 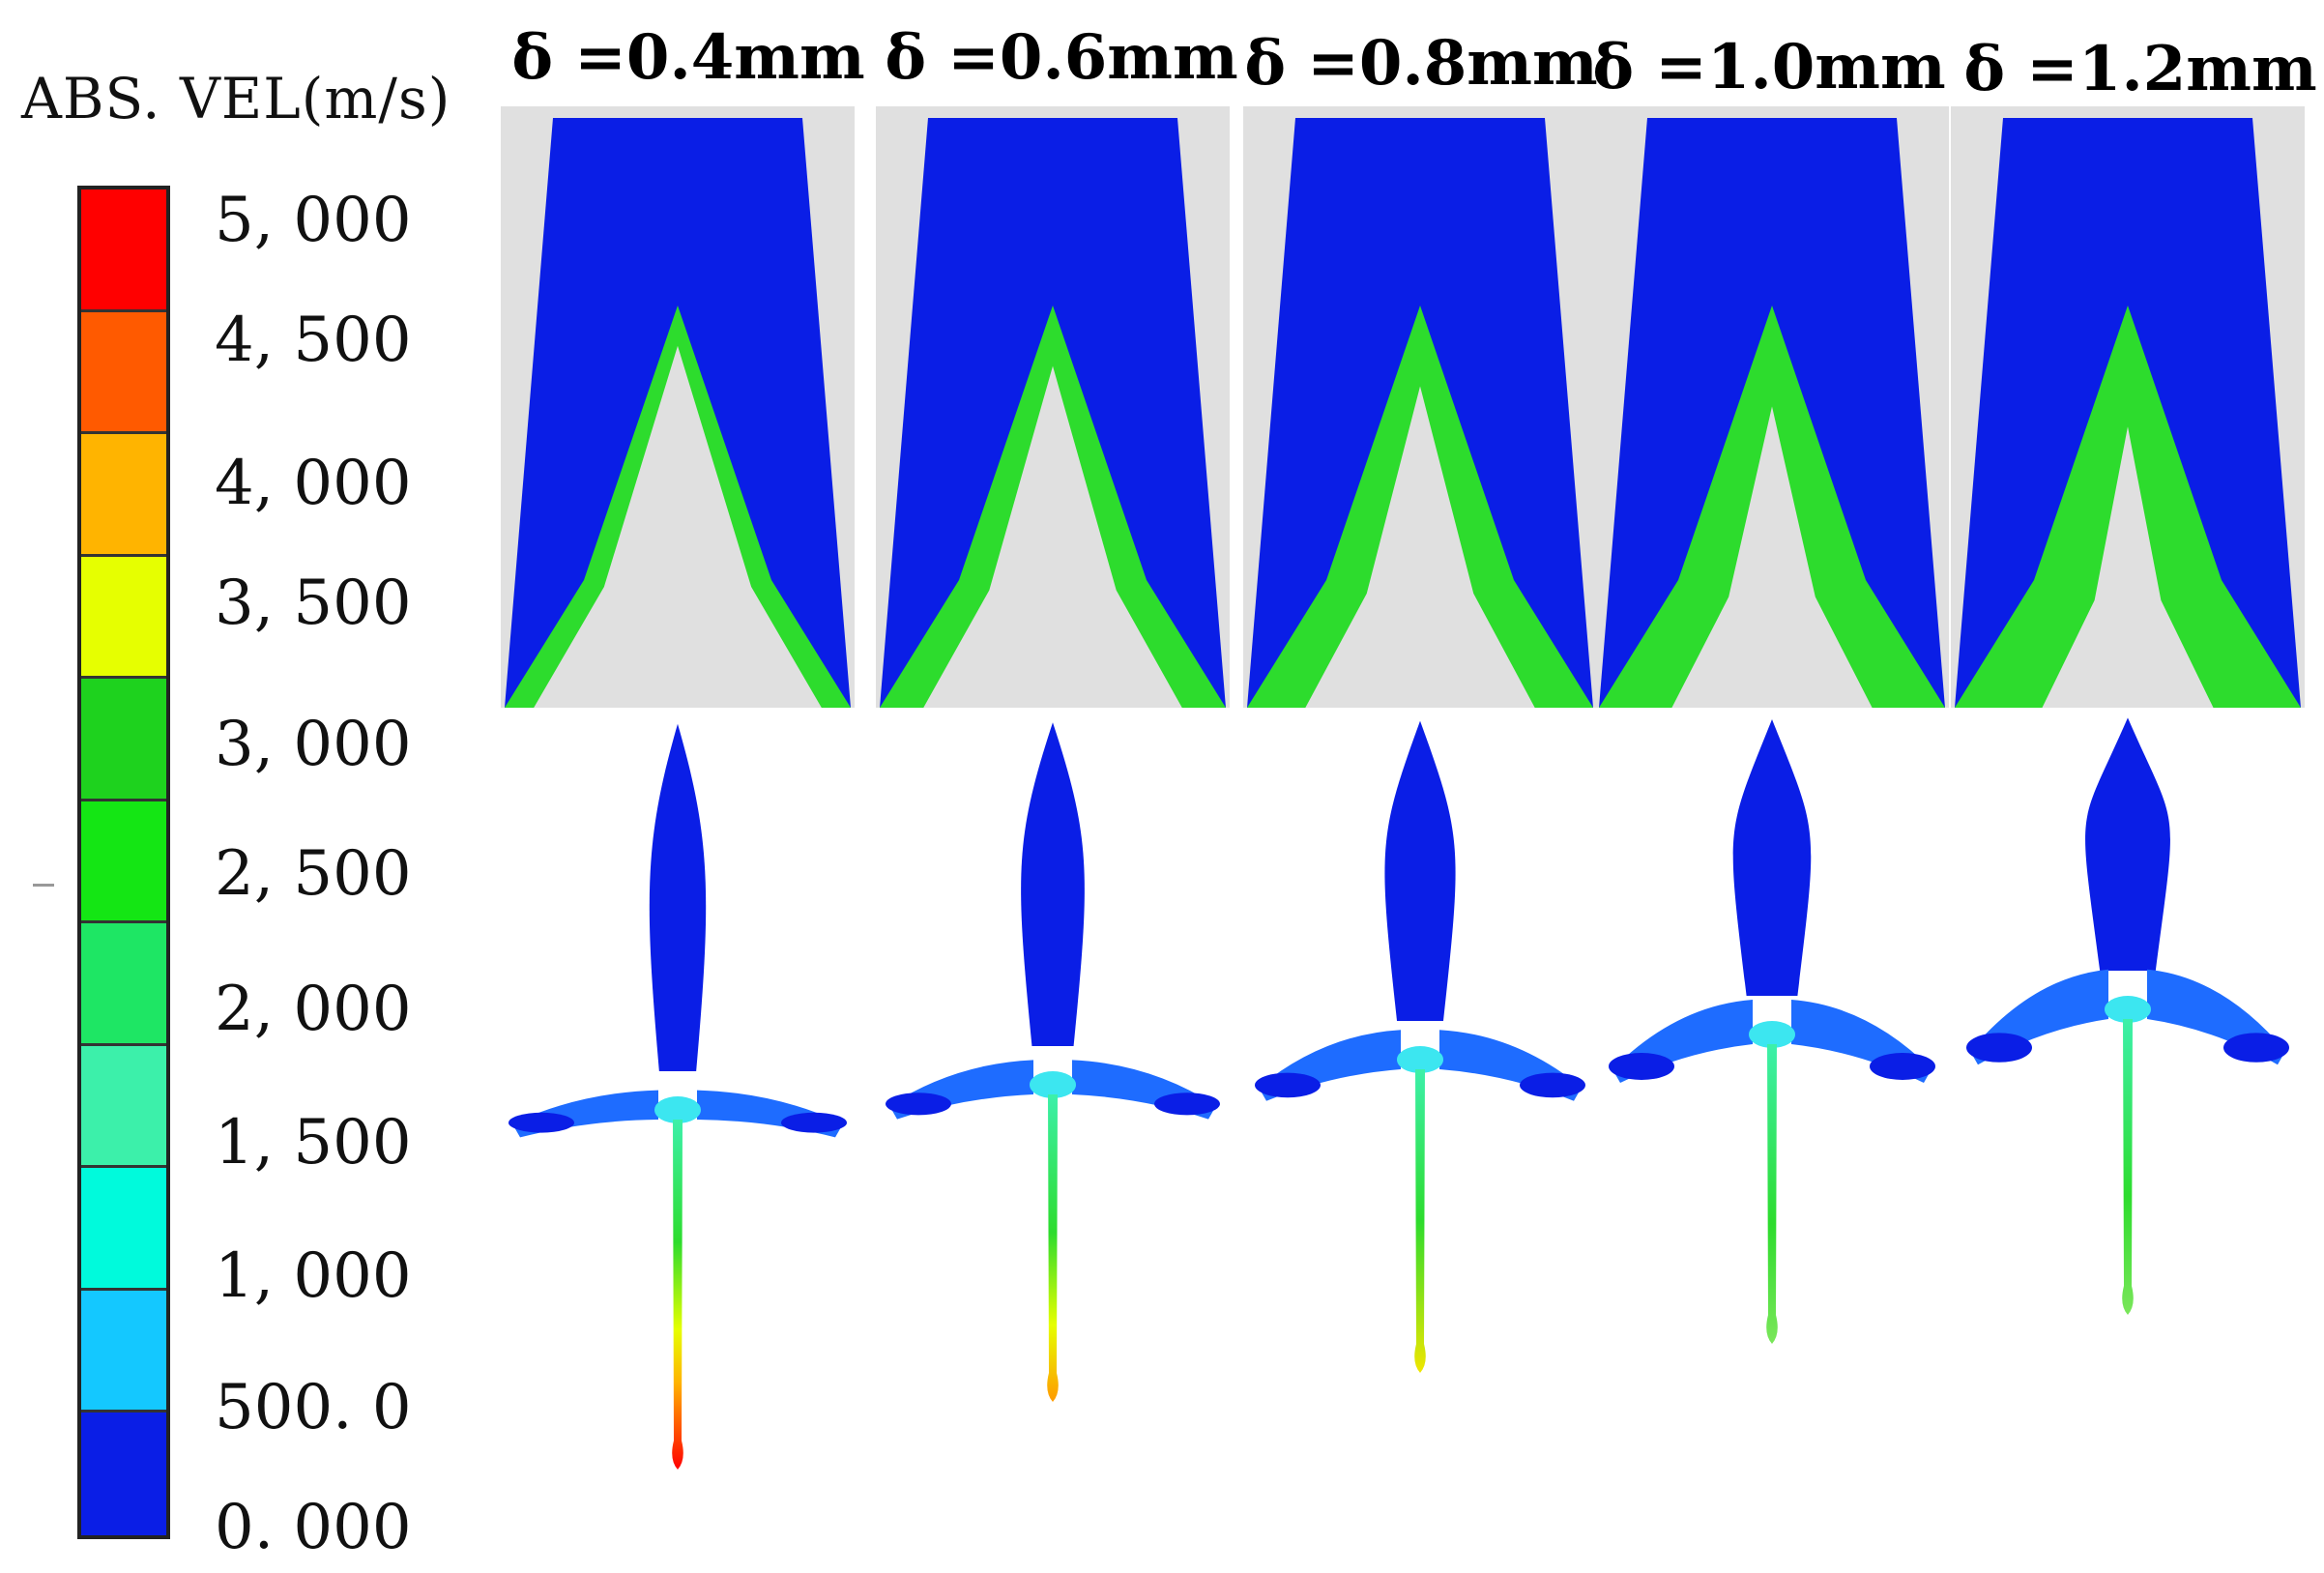 I want to click on panel-title: δ =1.0mm, so click(x=1769, y=67).